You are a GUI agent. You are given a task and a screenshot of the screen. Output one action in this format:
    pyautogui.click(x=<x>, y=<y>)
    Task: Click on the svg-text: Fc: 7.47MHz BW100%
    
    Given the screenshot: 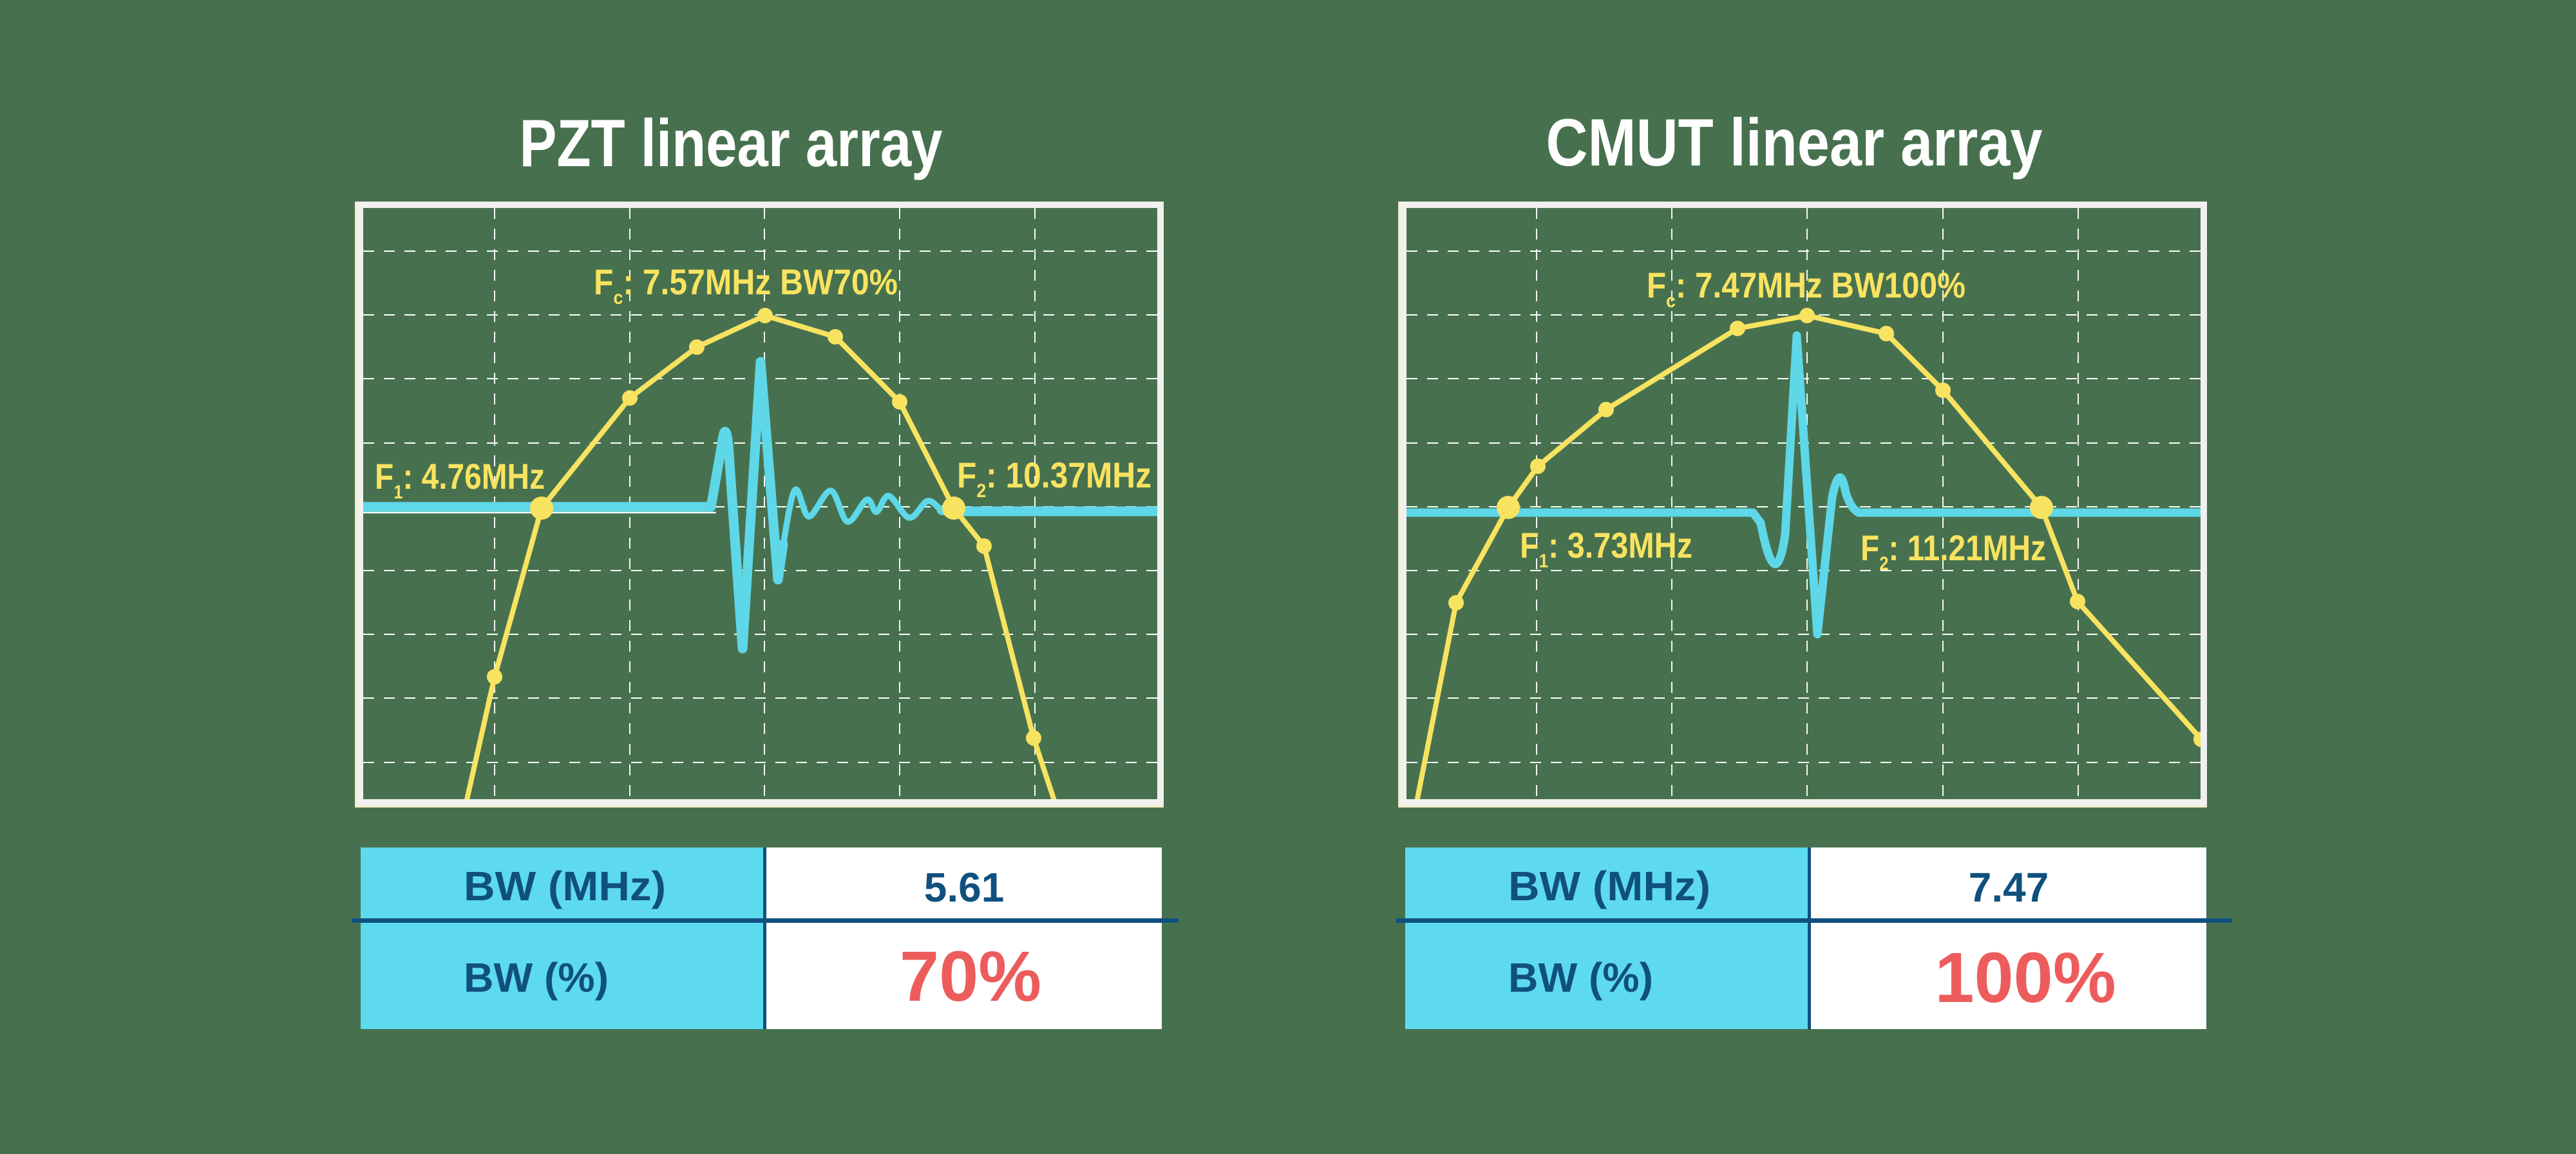 What is the action you would take?
    pyautogui.click(x=1806, y=288)
    